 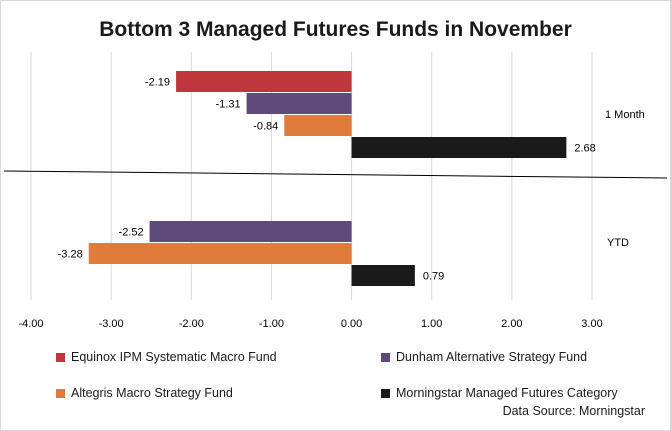 I want to click on legend-label: Dunham Alternative Strategy Fund, so click(x=492, y=357).